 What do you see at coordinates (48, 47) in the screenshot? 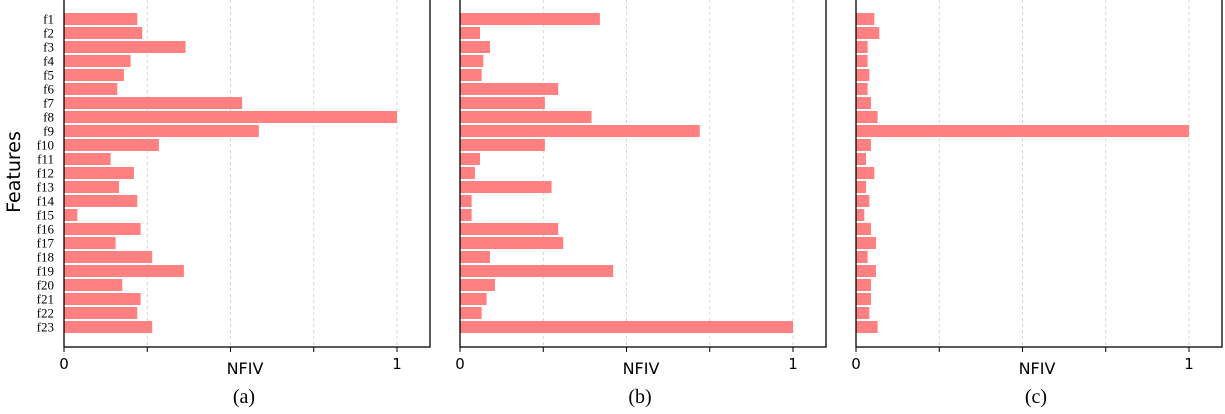
I see `category-label: f3` at bounding box center [48, 47].